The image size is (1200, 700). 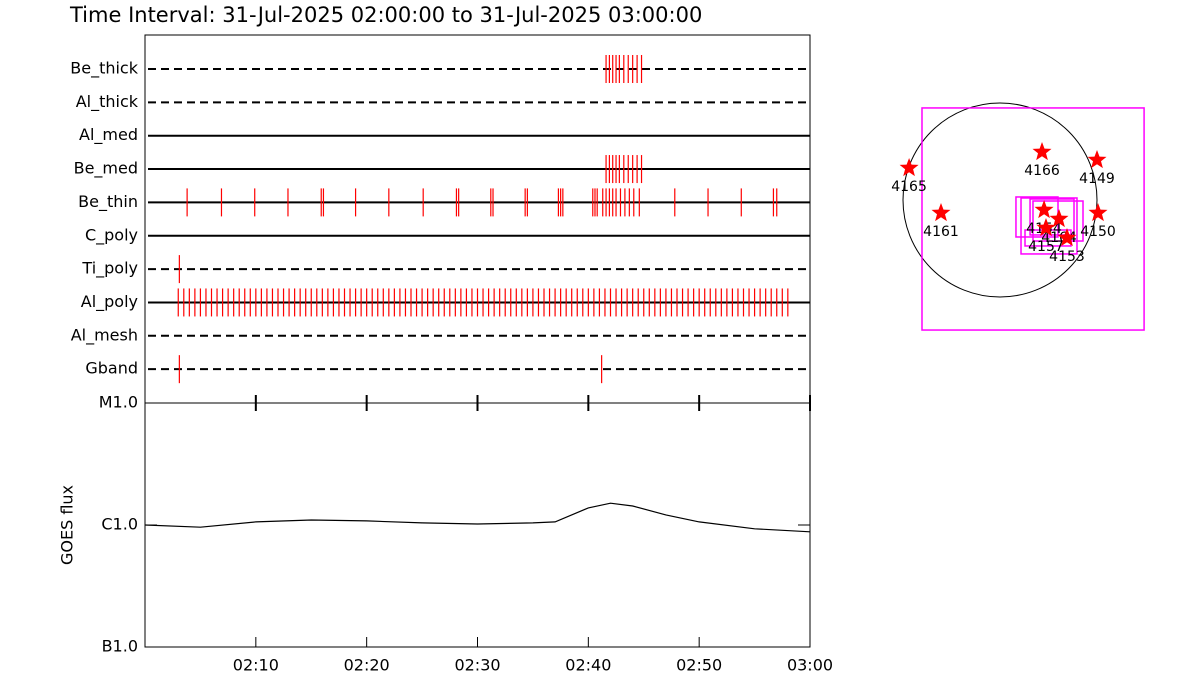 What do you see at coordinates (1067, 257) in the screenshot?
I see `region-label: 4153` at bounding box center [1067, 257].